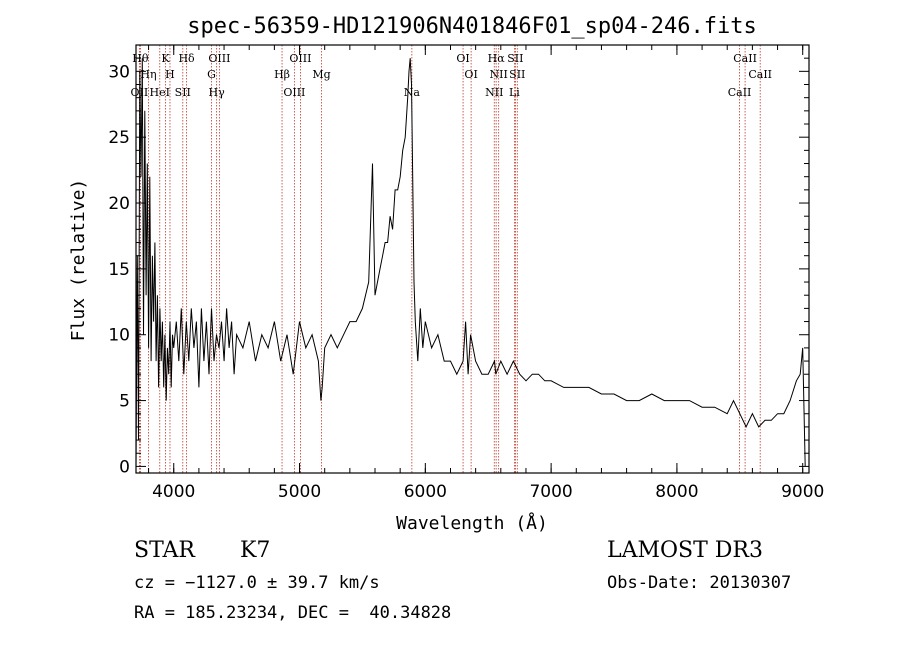 The height and width of the screenshot is (649, 900). Describe the element at coordinates (514, 92) in the screenshot. I see `line-label-20: Li` at that location.